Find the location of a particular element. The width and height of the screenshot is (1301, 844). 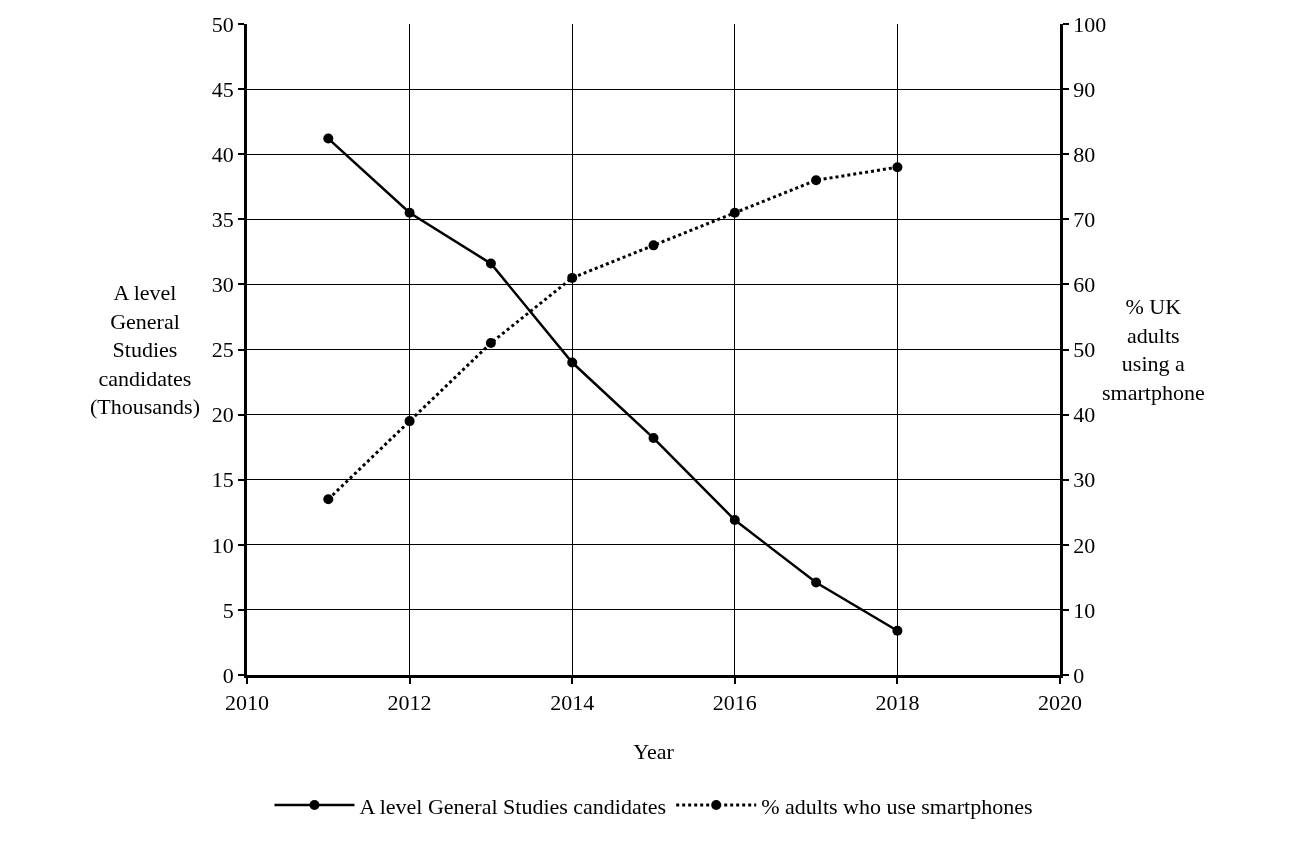

x-tick-label: 2018 is located at coordinates (897, 703).